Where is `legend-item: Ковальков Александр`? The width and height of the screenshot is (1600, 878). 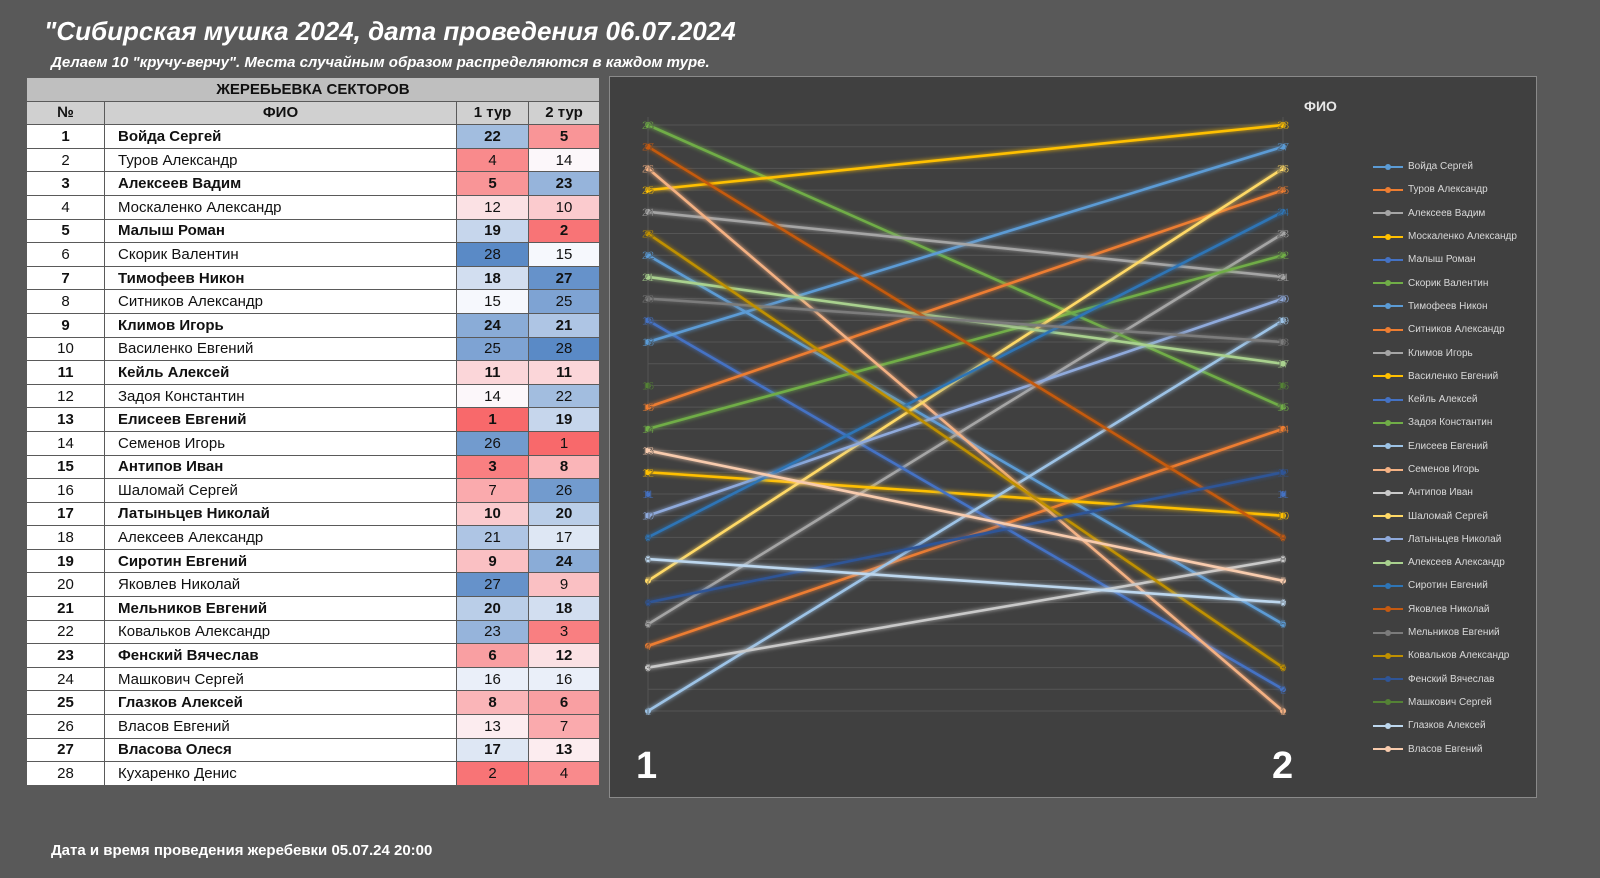 legend-item: Ковальков Александр is located at coordinates (1453, 655).